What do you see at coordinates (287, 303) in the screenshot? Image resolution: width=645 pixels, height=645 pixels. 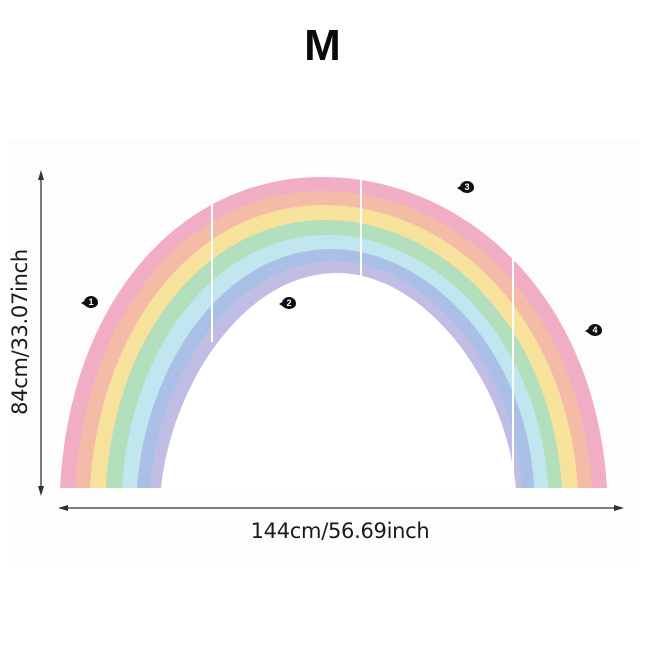 I see `segment-marker-2: 2` at bounding box center [287, 303].